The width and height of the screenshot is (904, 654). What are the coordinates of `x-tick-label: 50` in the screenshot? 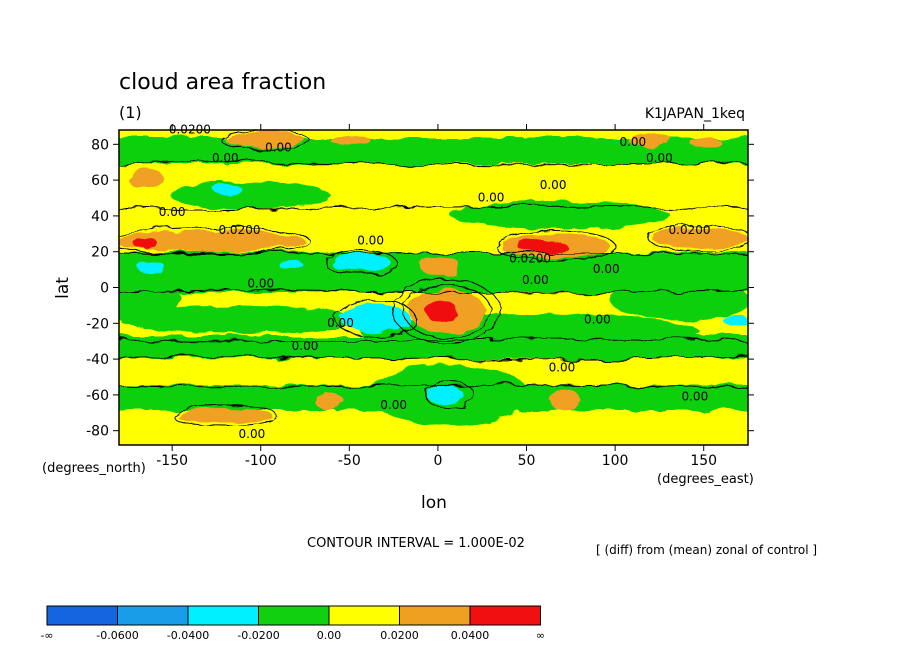 It's located at (527, 461).